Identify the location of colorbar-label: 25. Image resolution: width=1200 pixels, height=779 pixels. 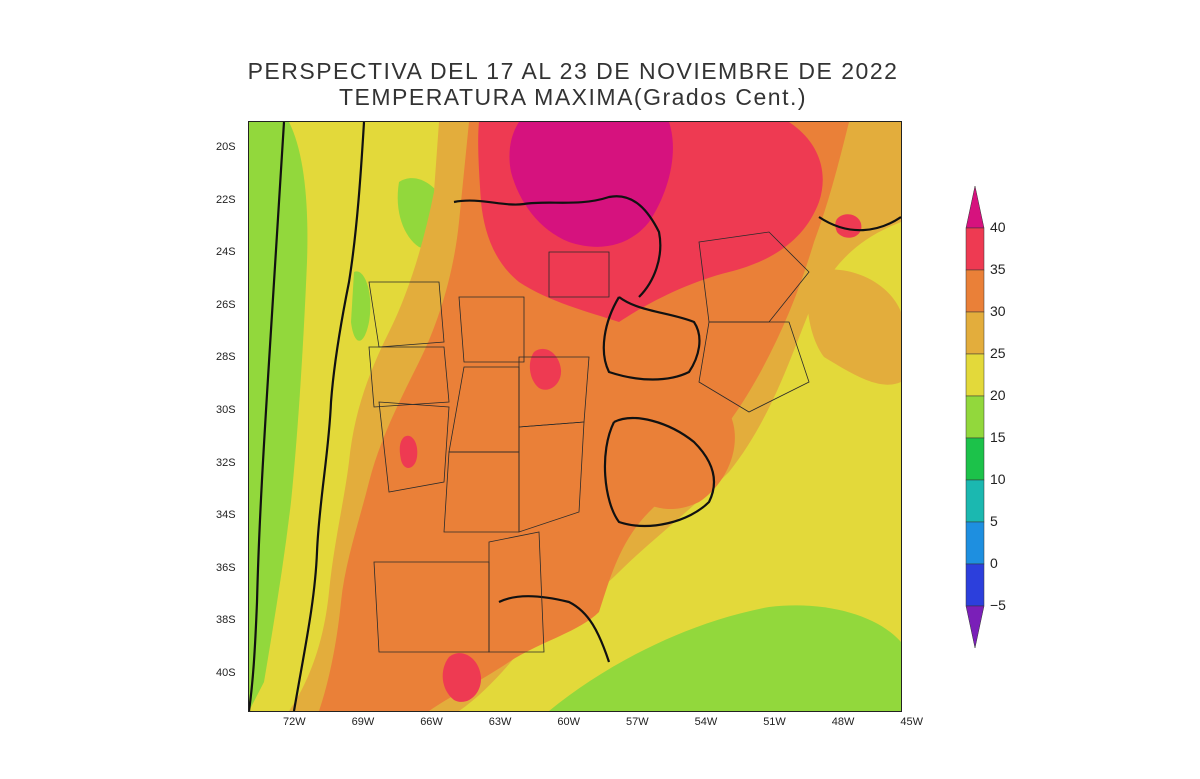
(998, 353).